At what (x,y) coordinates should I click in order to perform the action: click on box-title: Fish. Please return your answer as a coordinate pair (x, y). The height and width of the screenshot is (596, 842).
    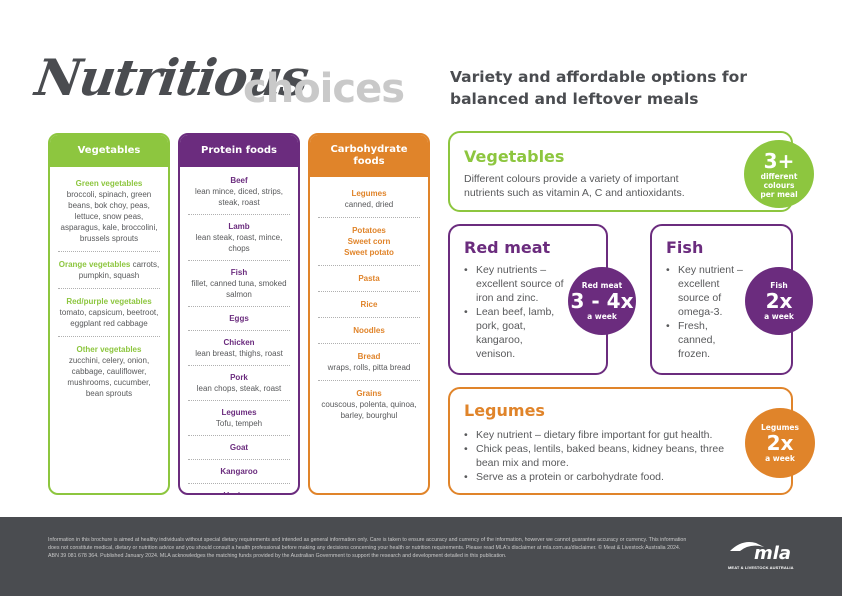
    Looking at the image, I should click on (685, 247).